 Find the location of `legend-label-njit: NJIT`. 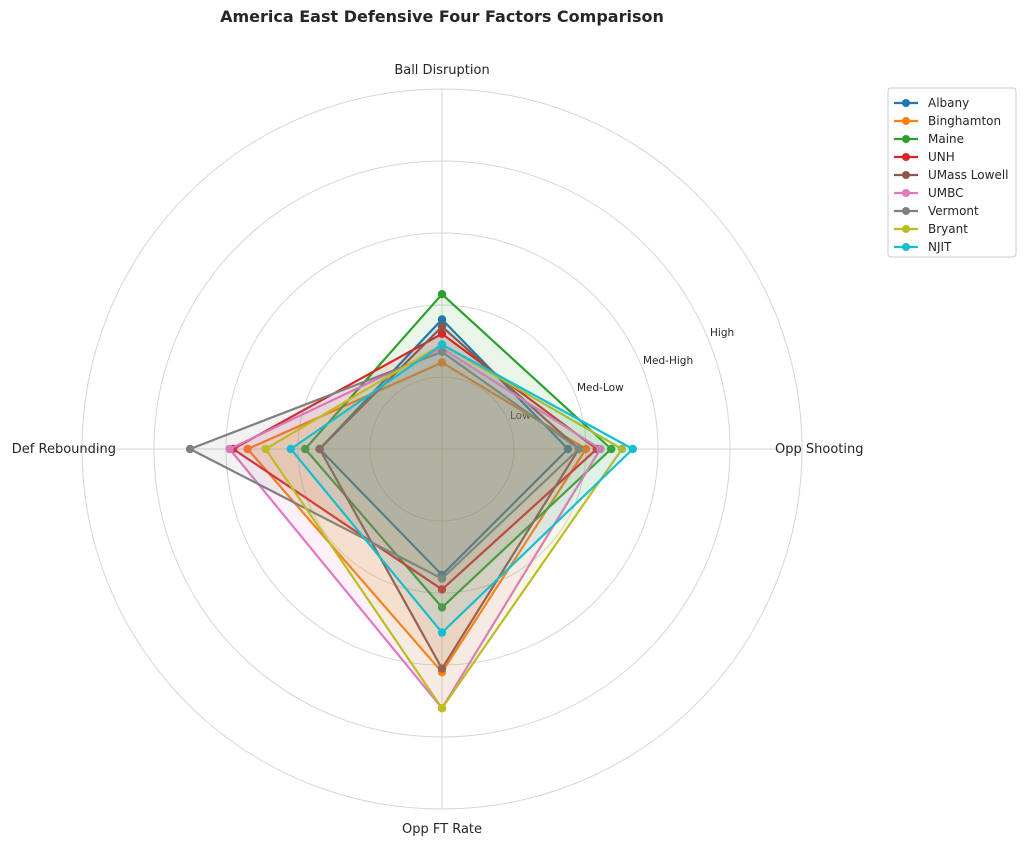

legend-label-njit: NJIT is located at coordinates (940, 247).